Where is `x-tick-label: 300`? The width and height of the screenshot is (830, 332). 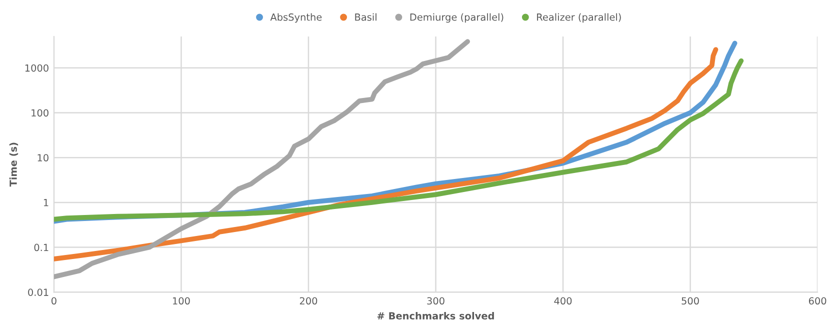 x-tick-label: 300 is located at coordinates (435, 301).